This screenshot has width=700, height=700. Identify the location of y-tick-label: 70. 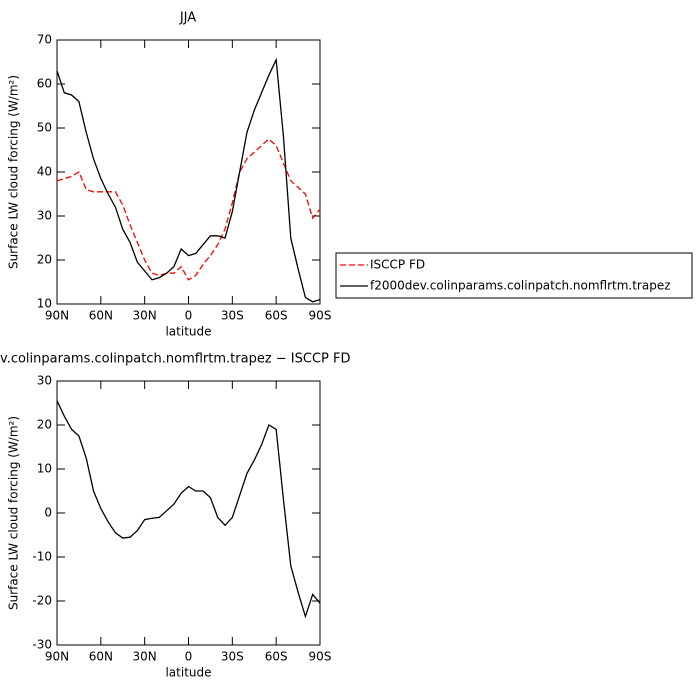
(44, 40).